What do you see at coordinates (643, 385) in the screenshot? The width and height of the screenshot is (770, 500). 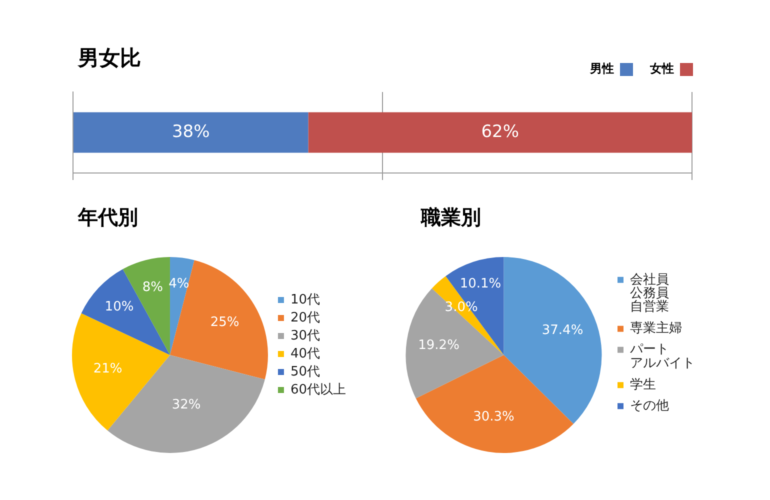 I see `legend-label: 学生` at bounding box center [643, 385].